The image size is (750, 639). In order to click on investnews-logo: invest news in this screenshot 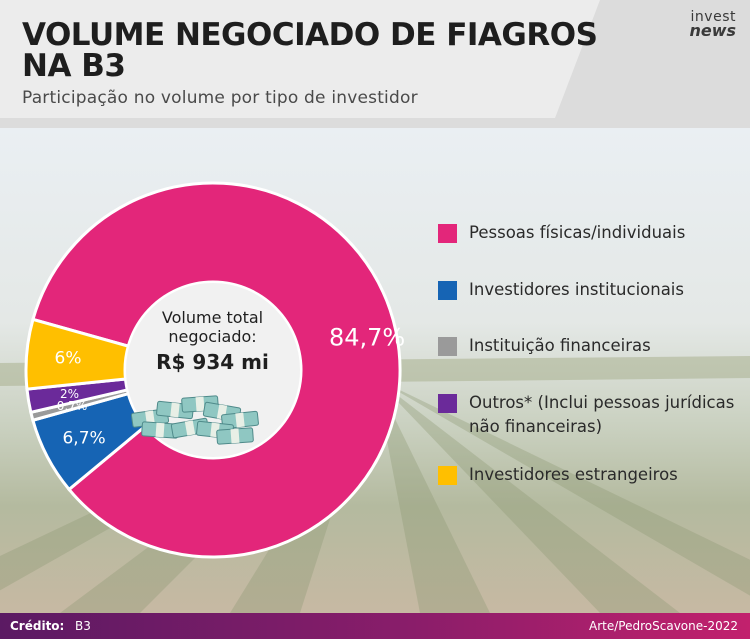, I will do `click(712, 24)`.